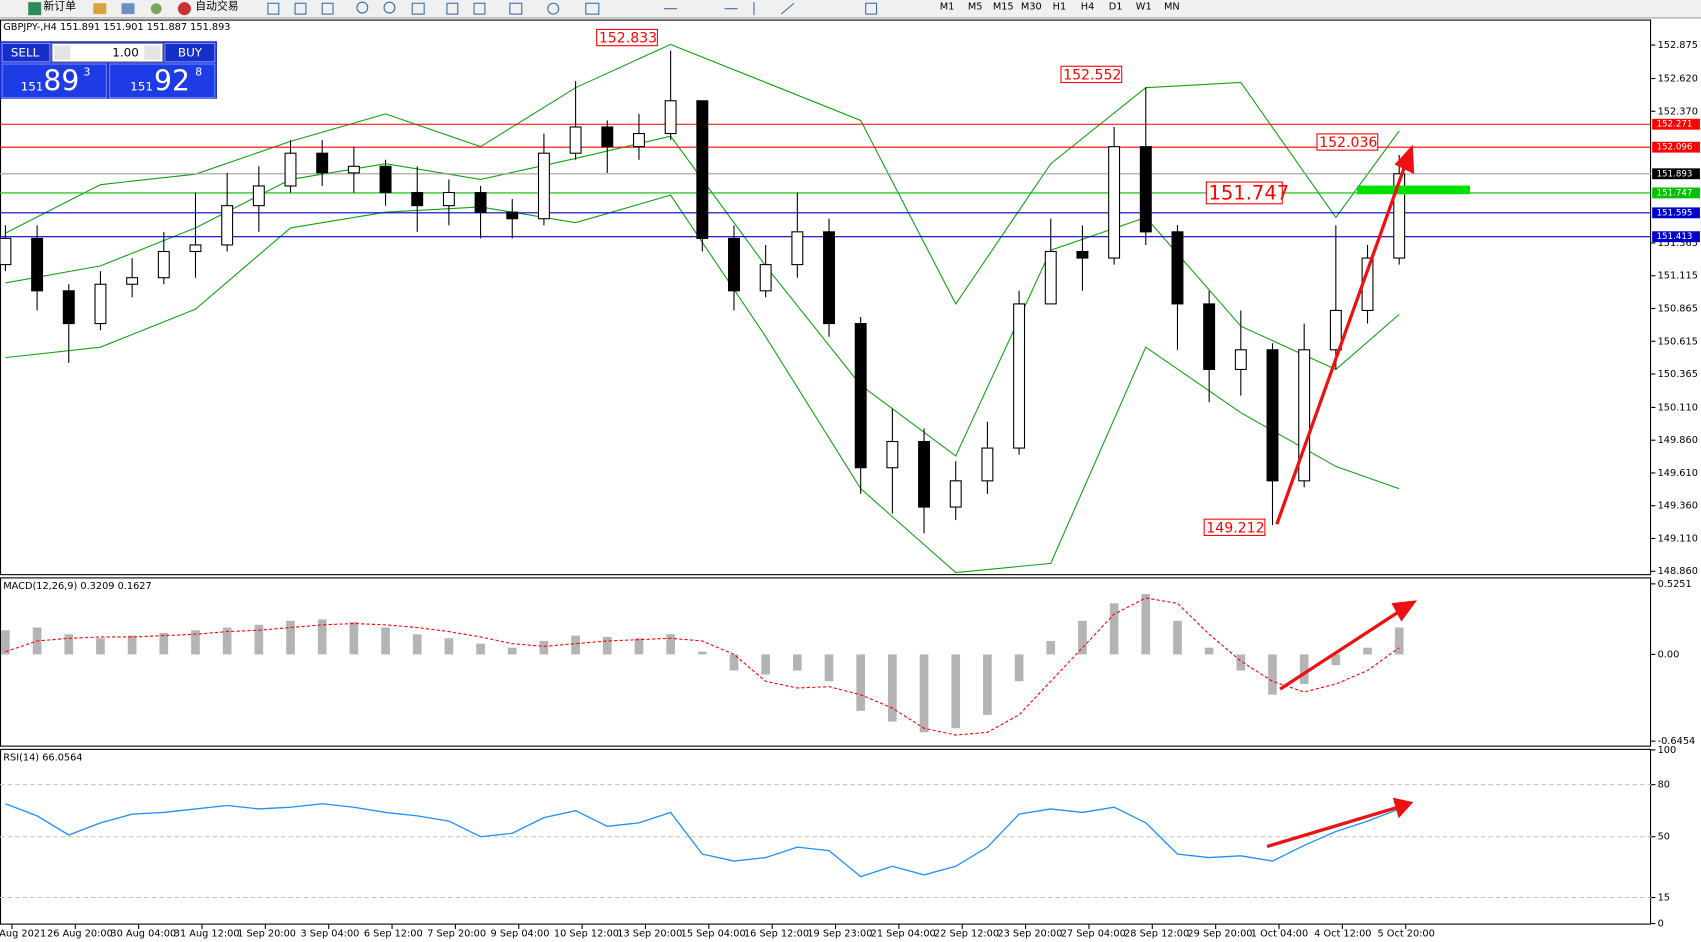 This screenshot has height=942, width=1701. I want to click on timeframe-button: W1, so click(1144, 7).